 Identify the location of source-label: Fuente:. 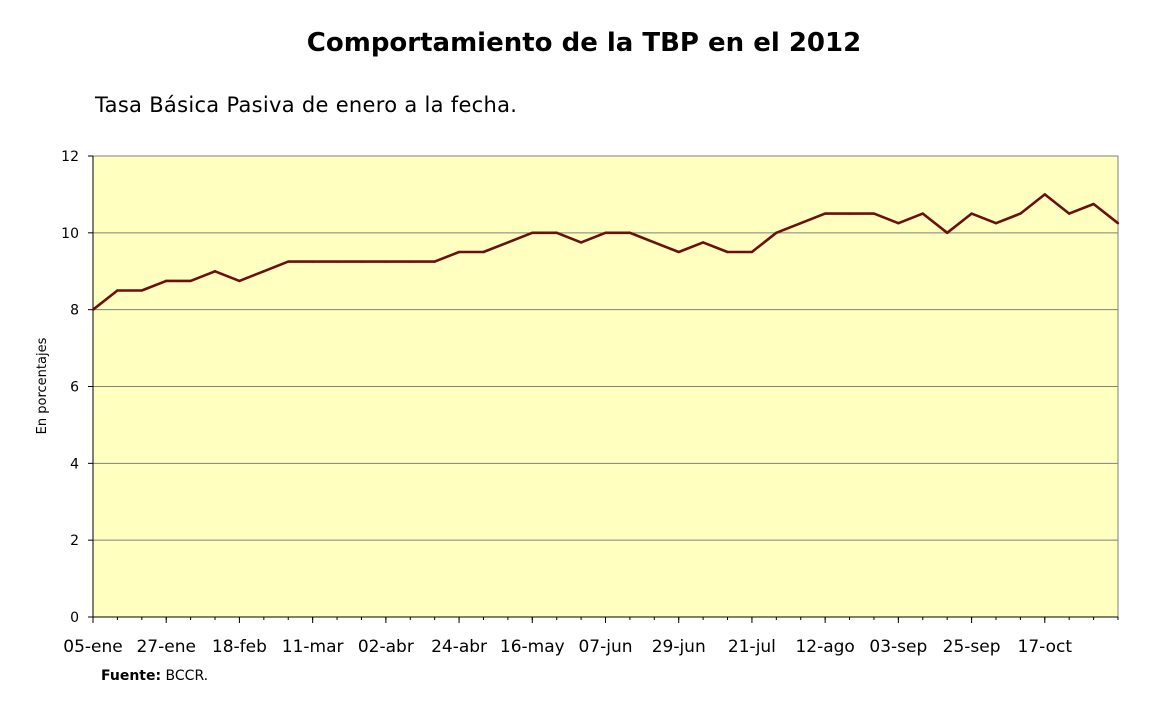
(131, 676).